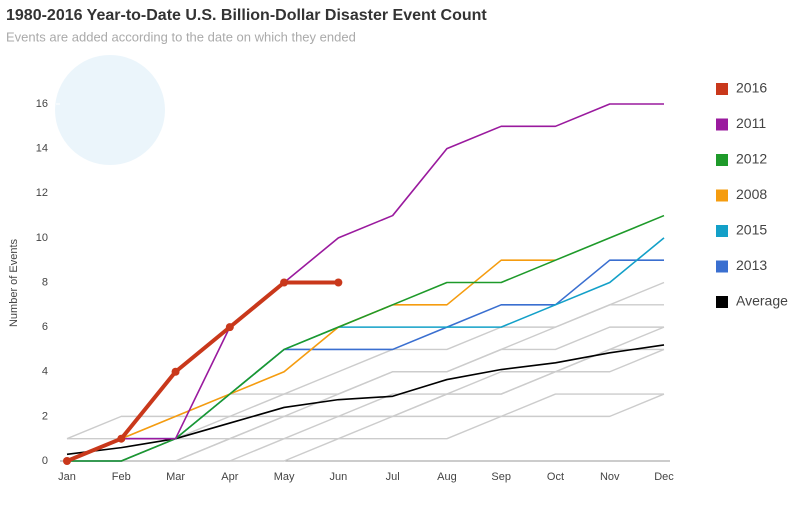 This screenshot has height=505, width=798. What do you see at coordinates (14, 282) in the screenshot?
I see `y-axis-label: Number of Events` at bounding box center [14, 282].